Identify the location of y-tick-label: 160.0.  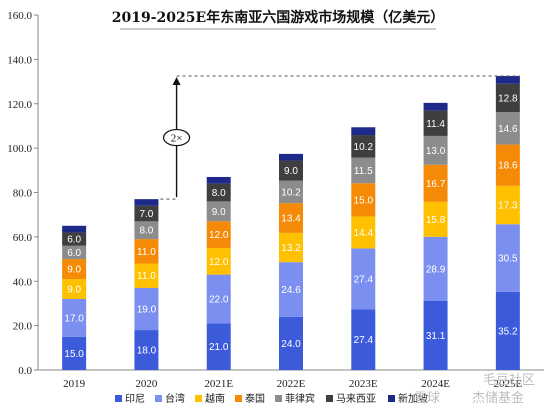
(19, 16).